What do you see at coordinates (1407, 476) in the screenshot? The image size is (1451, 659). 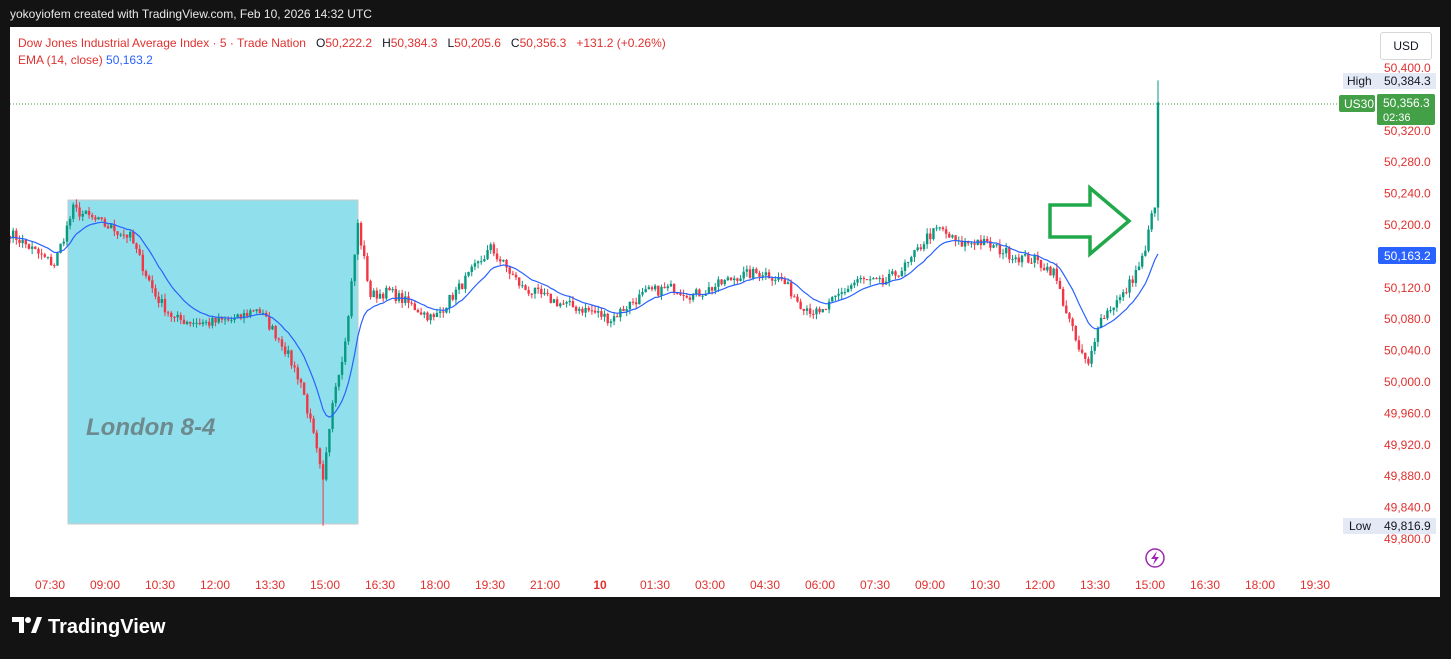 I see `y-tick-label: 49,880.0` at bounding box center [1407, 476].